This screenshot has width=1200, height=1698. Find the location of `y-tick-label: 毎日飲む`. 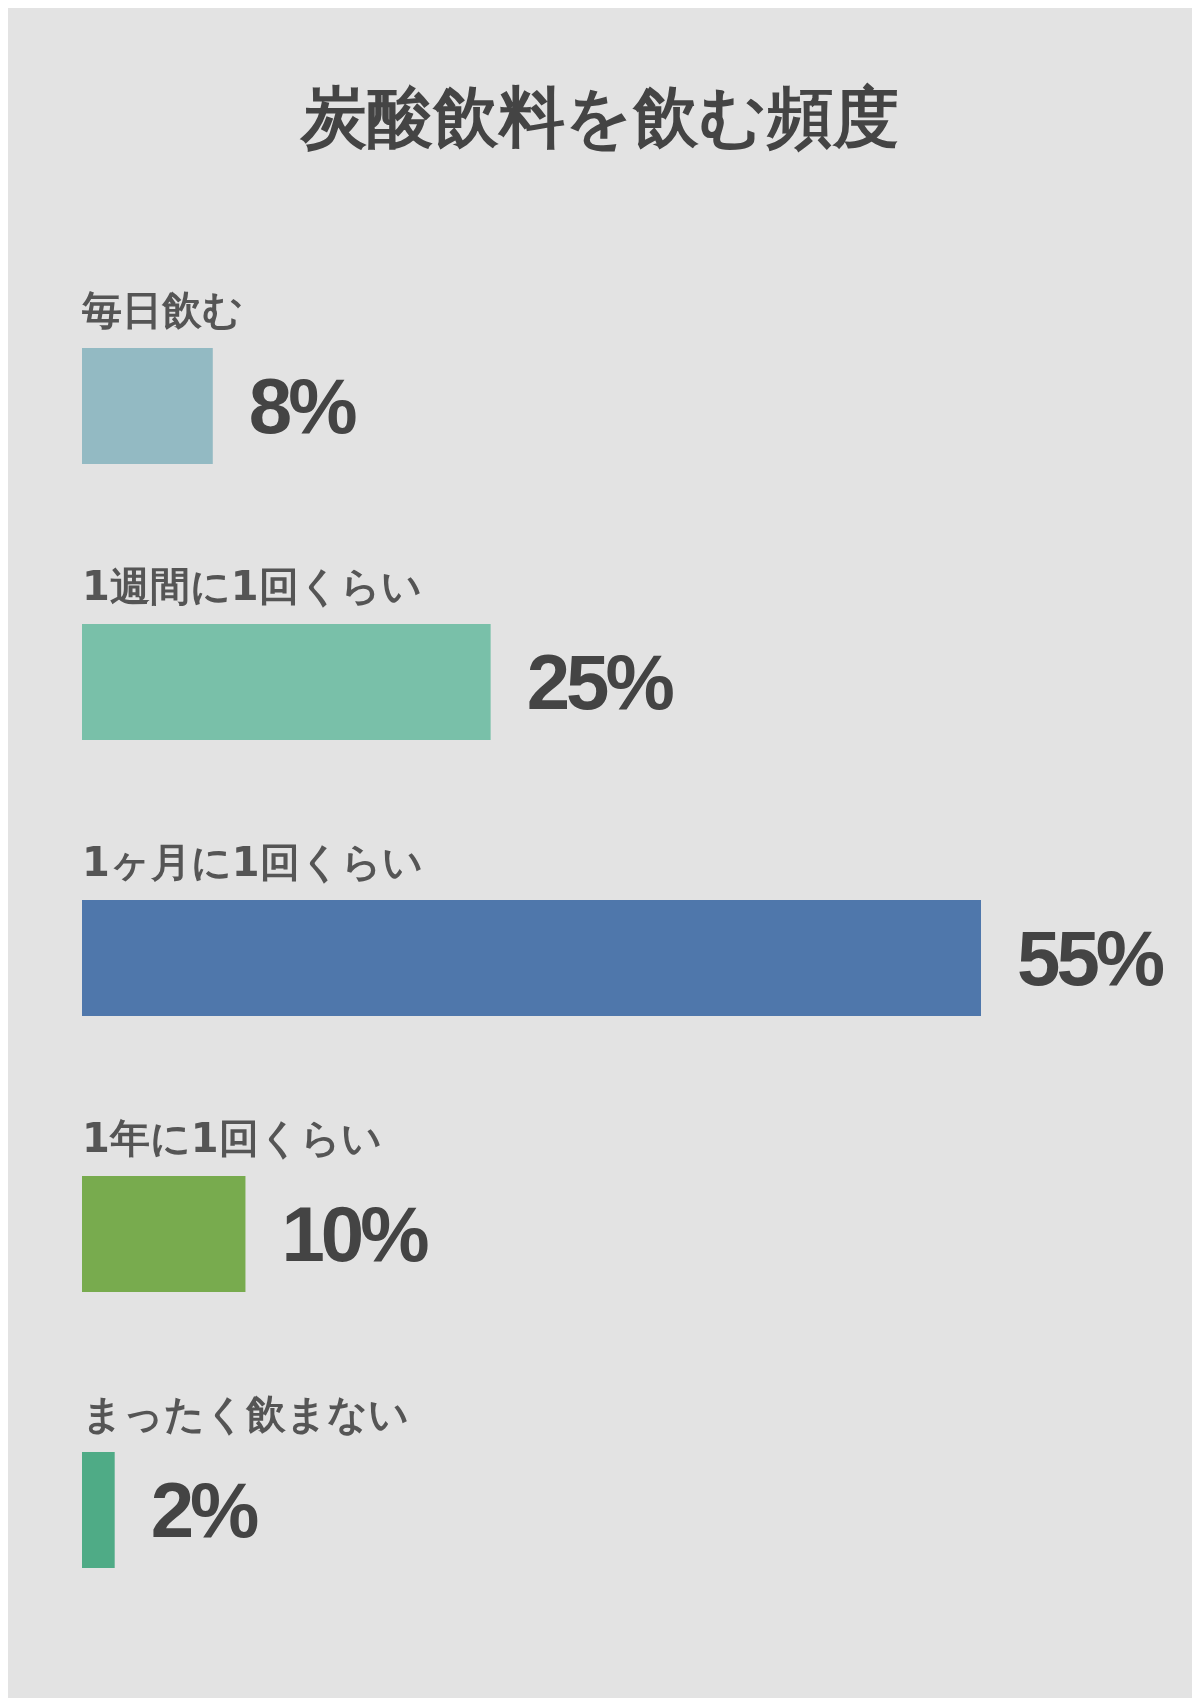

y-tick-label: 毎日飲む is located at coordinates (162, 310).